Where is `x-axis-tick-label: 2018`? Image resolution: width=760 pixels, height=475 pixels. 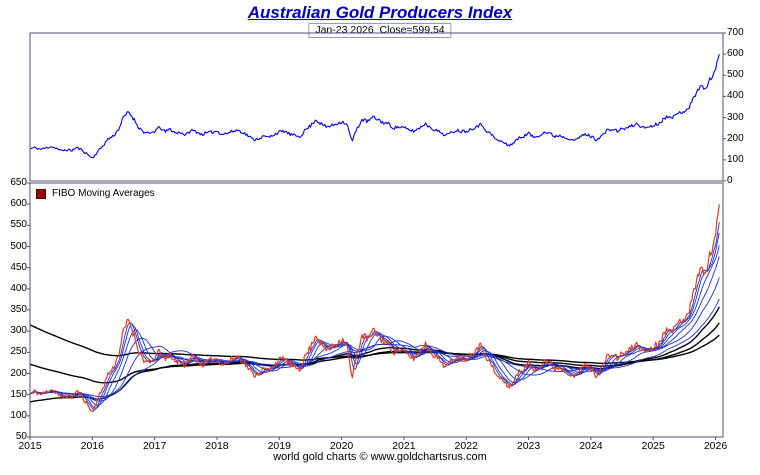
x-axis-tick-label: 2018 is located at coordinates (217, 446).